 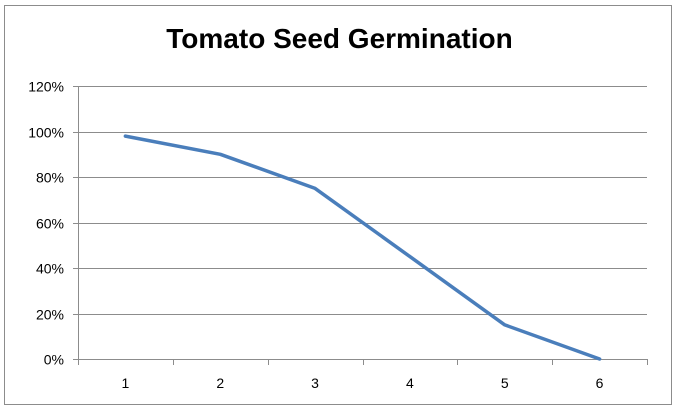 I want to click on x-tick-label-5: 6, so click(x=600, y=383).